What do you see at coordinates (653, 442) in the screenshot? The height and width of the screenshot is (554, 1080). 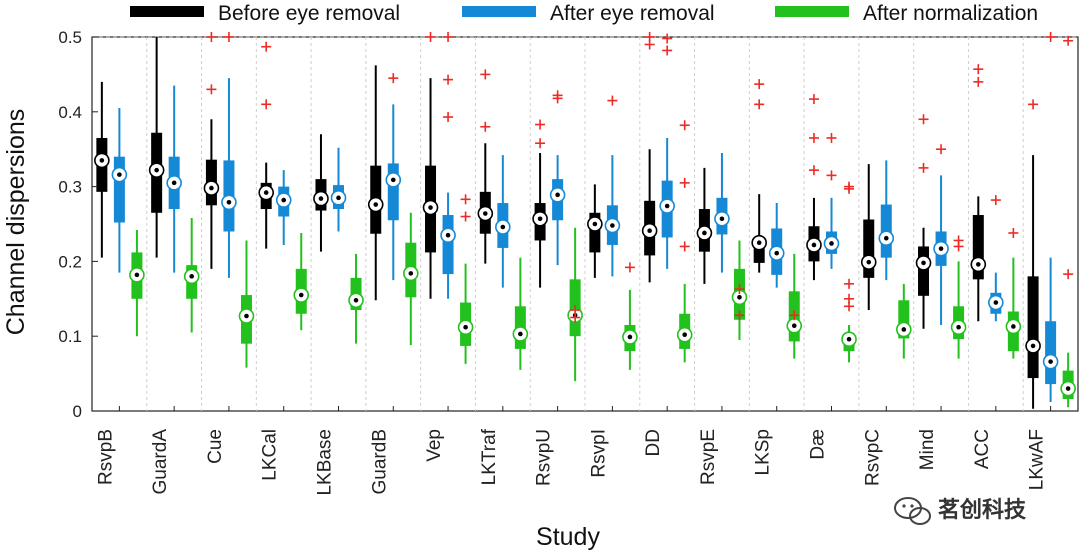 I see `x-category-label: DD` at bounding box center [653, 442].